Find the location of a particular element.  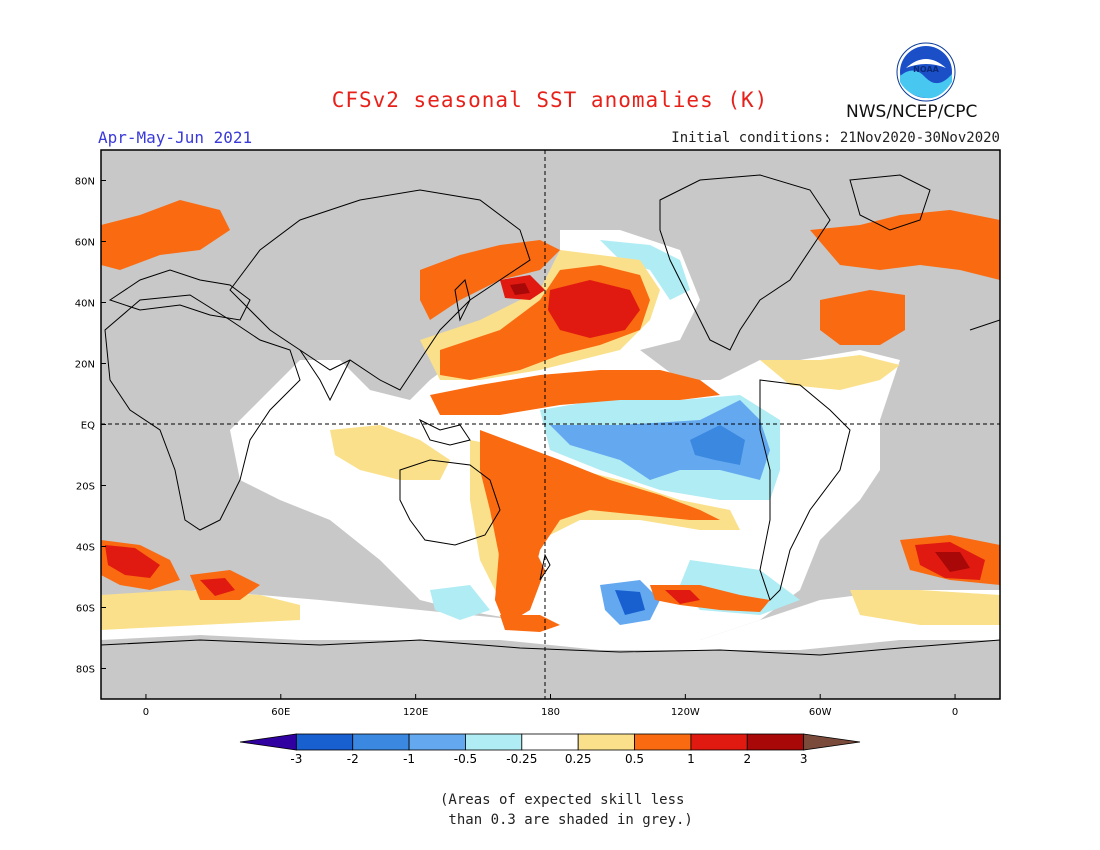

colorbar-tick-label: 1 is located at coordinates (691, 759).